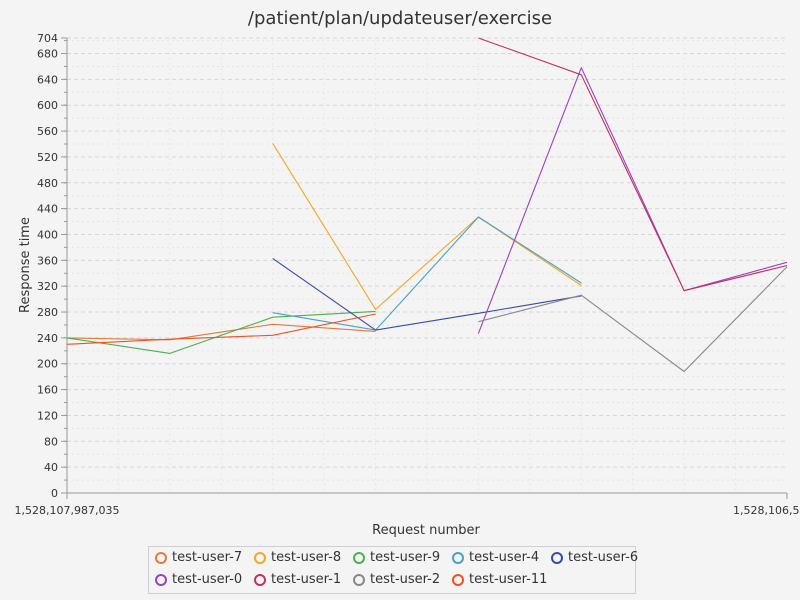 Image resolution: width=800 pixels, height=600 pixels. Describe the element at coordinates (47, 79) in the screenshot. I see `y-tick-label: 640` at that location.